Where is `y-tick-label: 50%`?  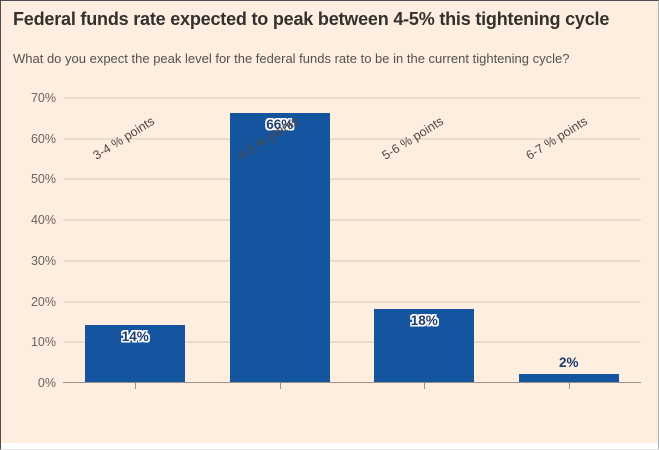
y-tick-label: 50% is located at coordinates (43, 179).